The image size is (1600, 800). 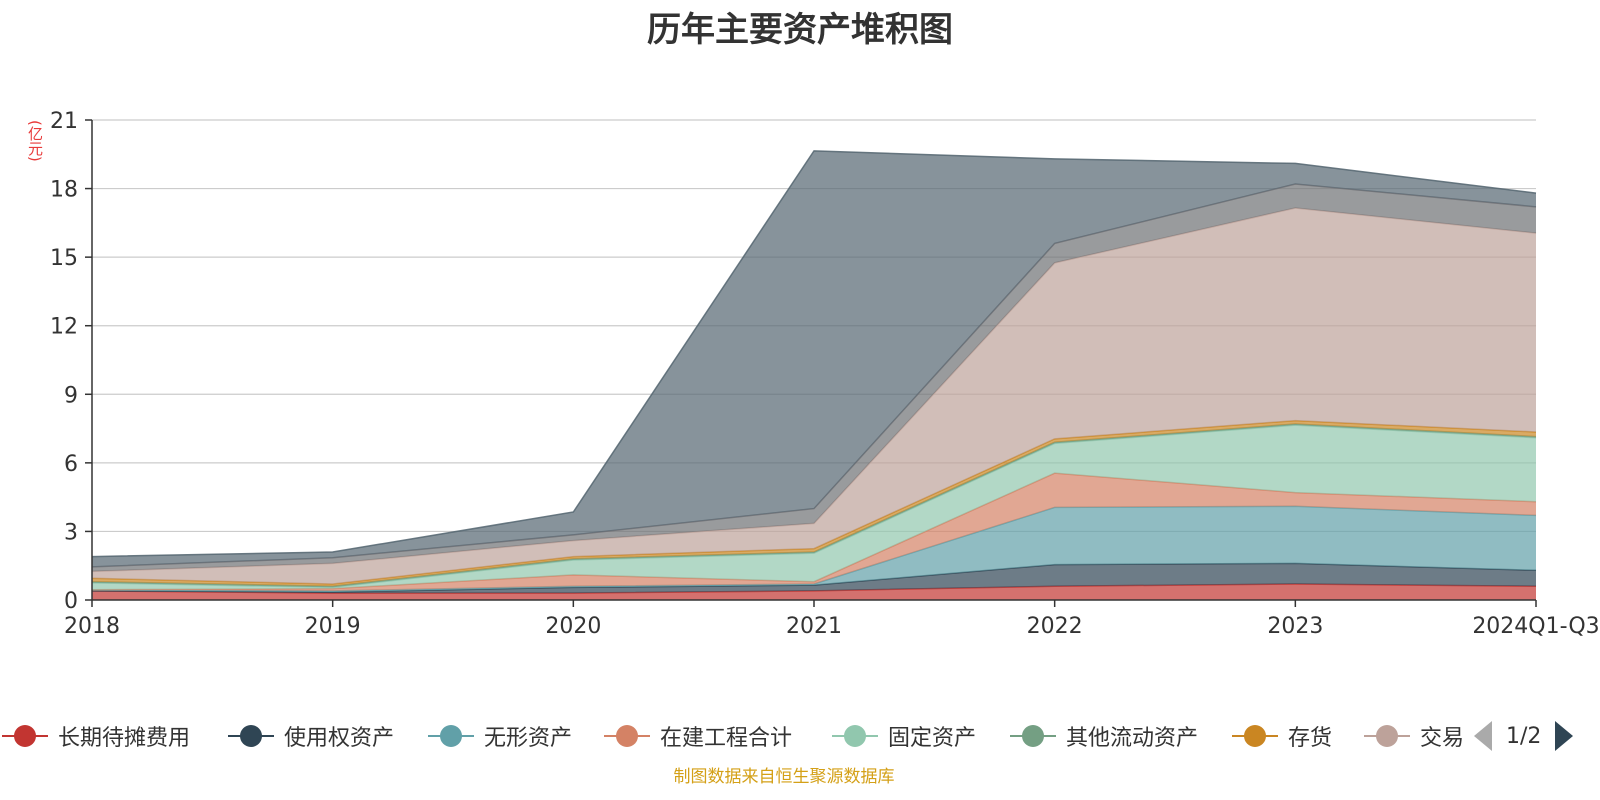 I want to click on legend-page-indicator: 1/2, so click(x=1524, y=736).